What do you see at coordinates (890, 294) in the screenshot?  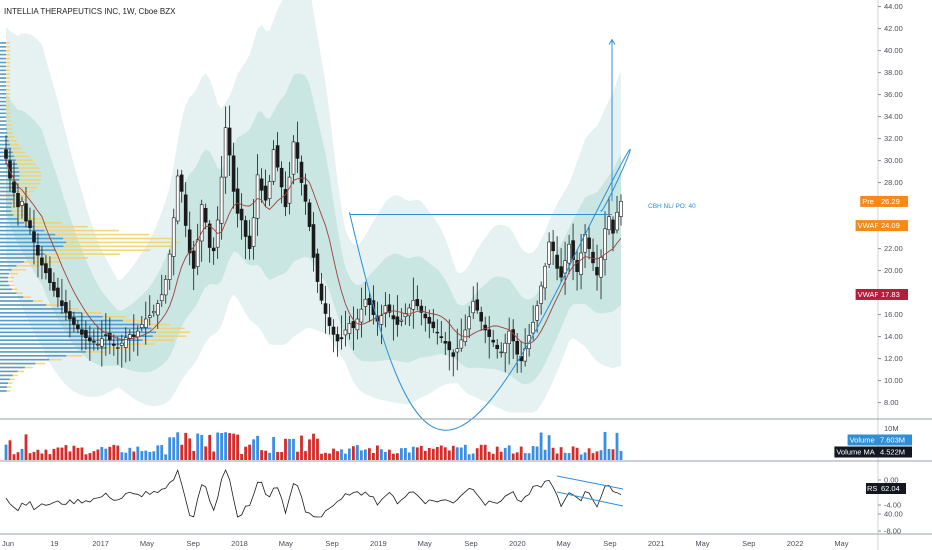 I see `badge-value: 17.83` at bounding box center [890, 294].